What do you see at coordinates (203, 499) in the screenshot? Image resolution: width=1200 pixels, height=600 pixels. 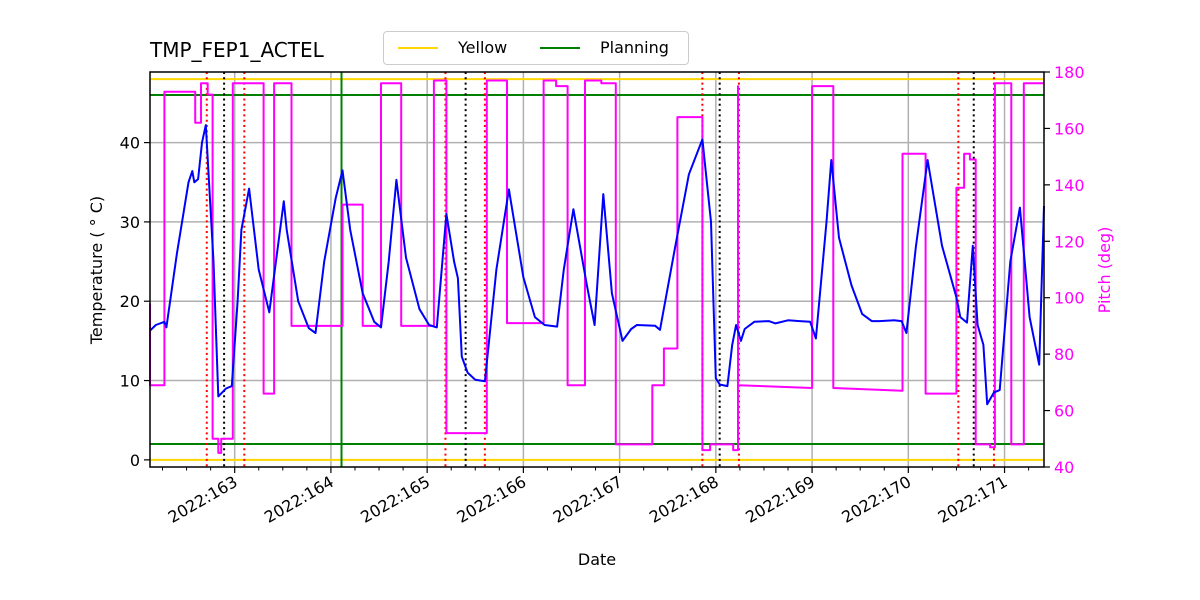 I see `svg-text: 2022:163` at bounding box center [203, 499].